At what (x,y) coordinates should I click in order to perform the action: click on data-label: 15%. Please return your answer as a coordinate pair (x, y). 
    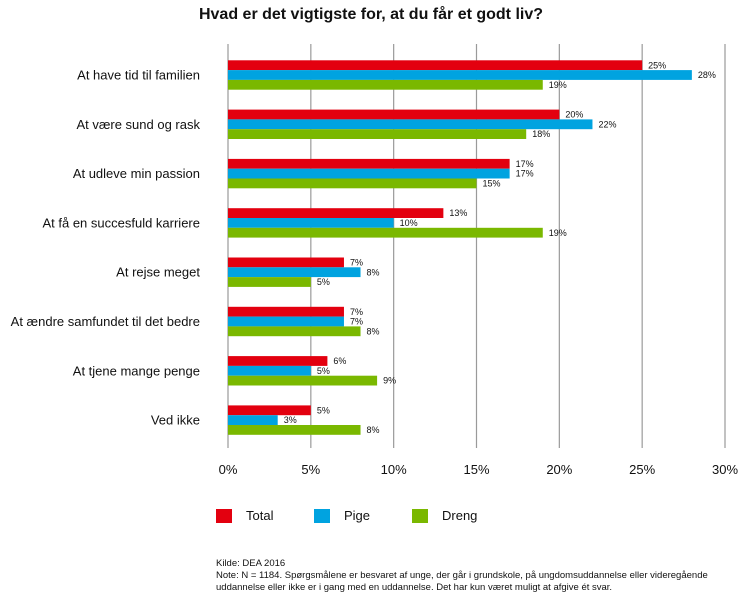
    Looking at the image, I should click on (492, 184).